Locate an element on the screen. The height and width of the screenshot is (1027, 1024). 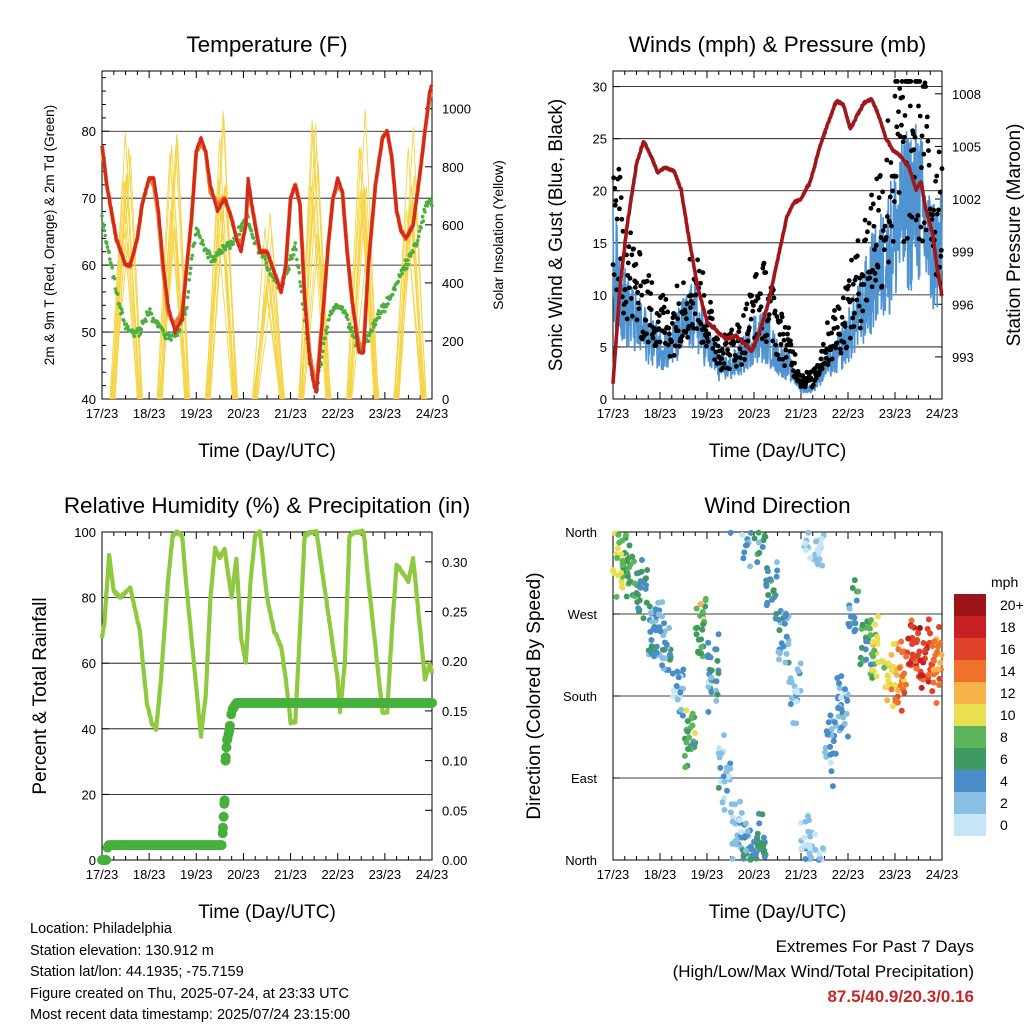
x-tick-label: 22/23 is located at coordinates (337, 413).